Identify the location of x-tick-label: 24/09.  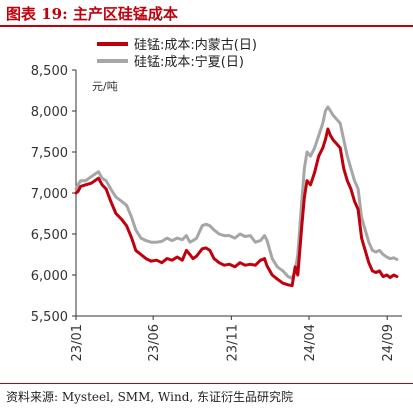
(388, 342).